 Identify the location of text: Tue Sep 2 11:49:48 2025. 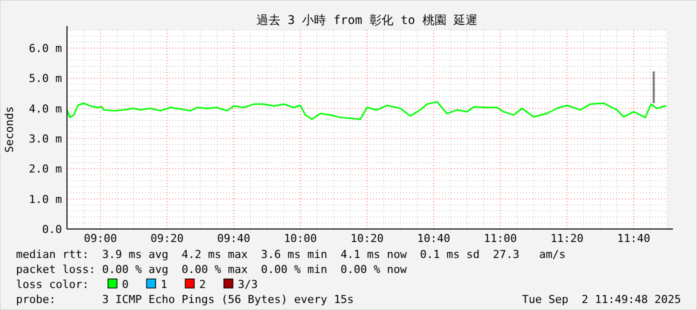
(601, 299).